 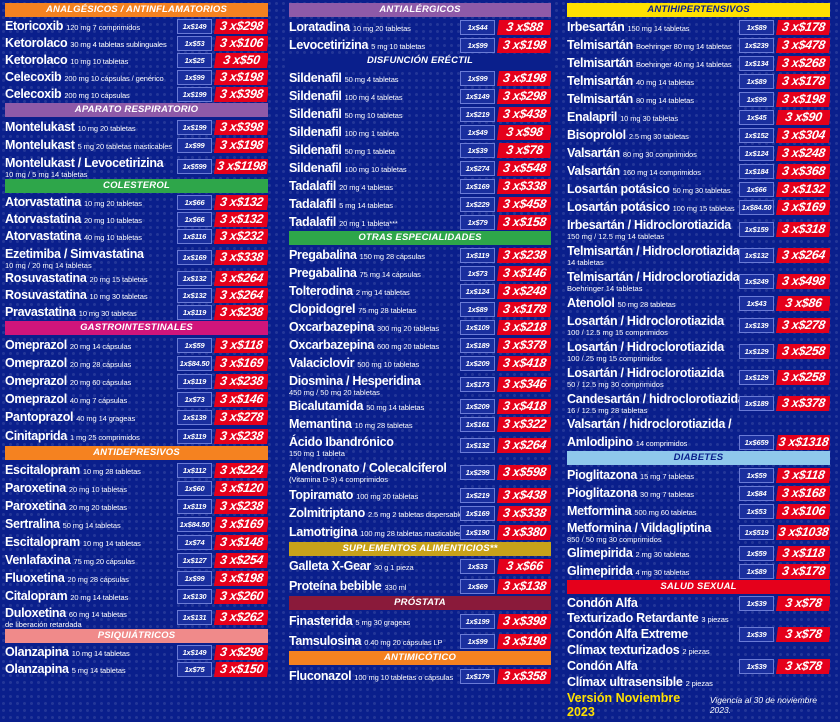 What do you see at coordinates (194, 94) in the screenshot?
I see `unit-price-tag: 1x$199` at bounding box center [194, 94].